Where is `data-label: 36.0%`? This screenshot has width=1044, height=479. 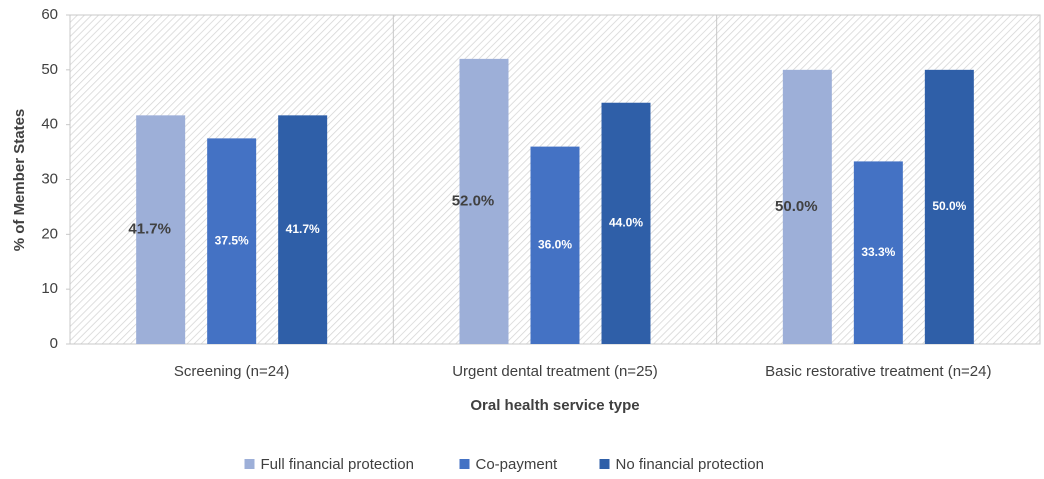 data-label: 36.0% is located at coordinates (555, 244).